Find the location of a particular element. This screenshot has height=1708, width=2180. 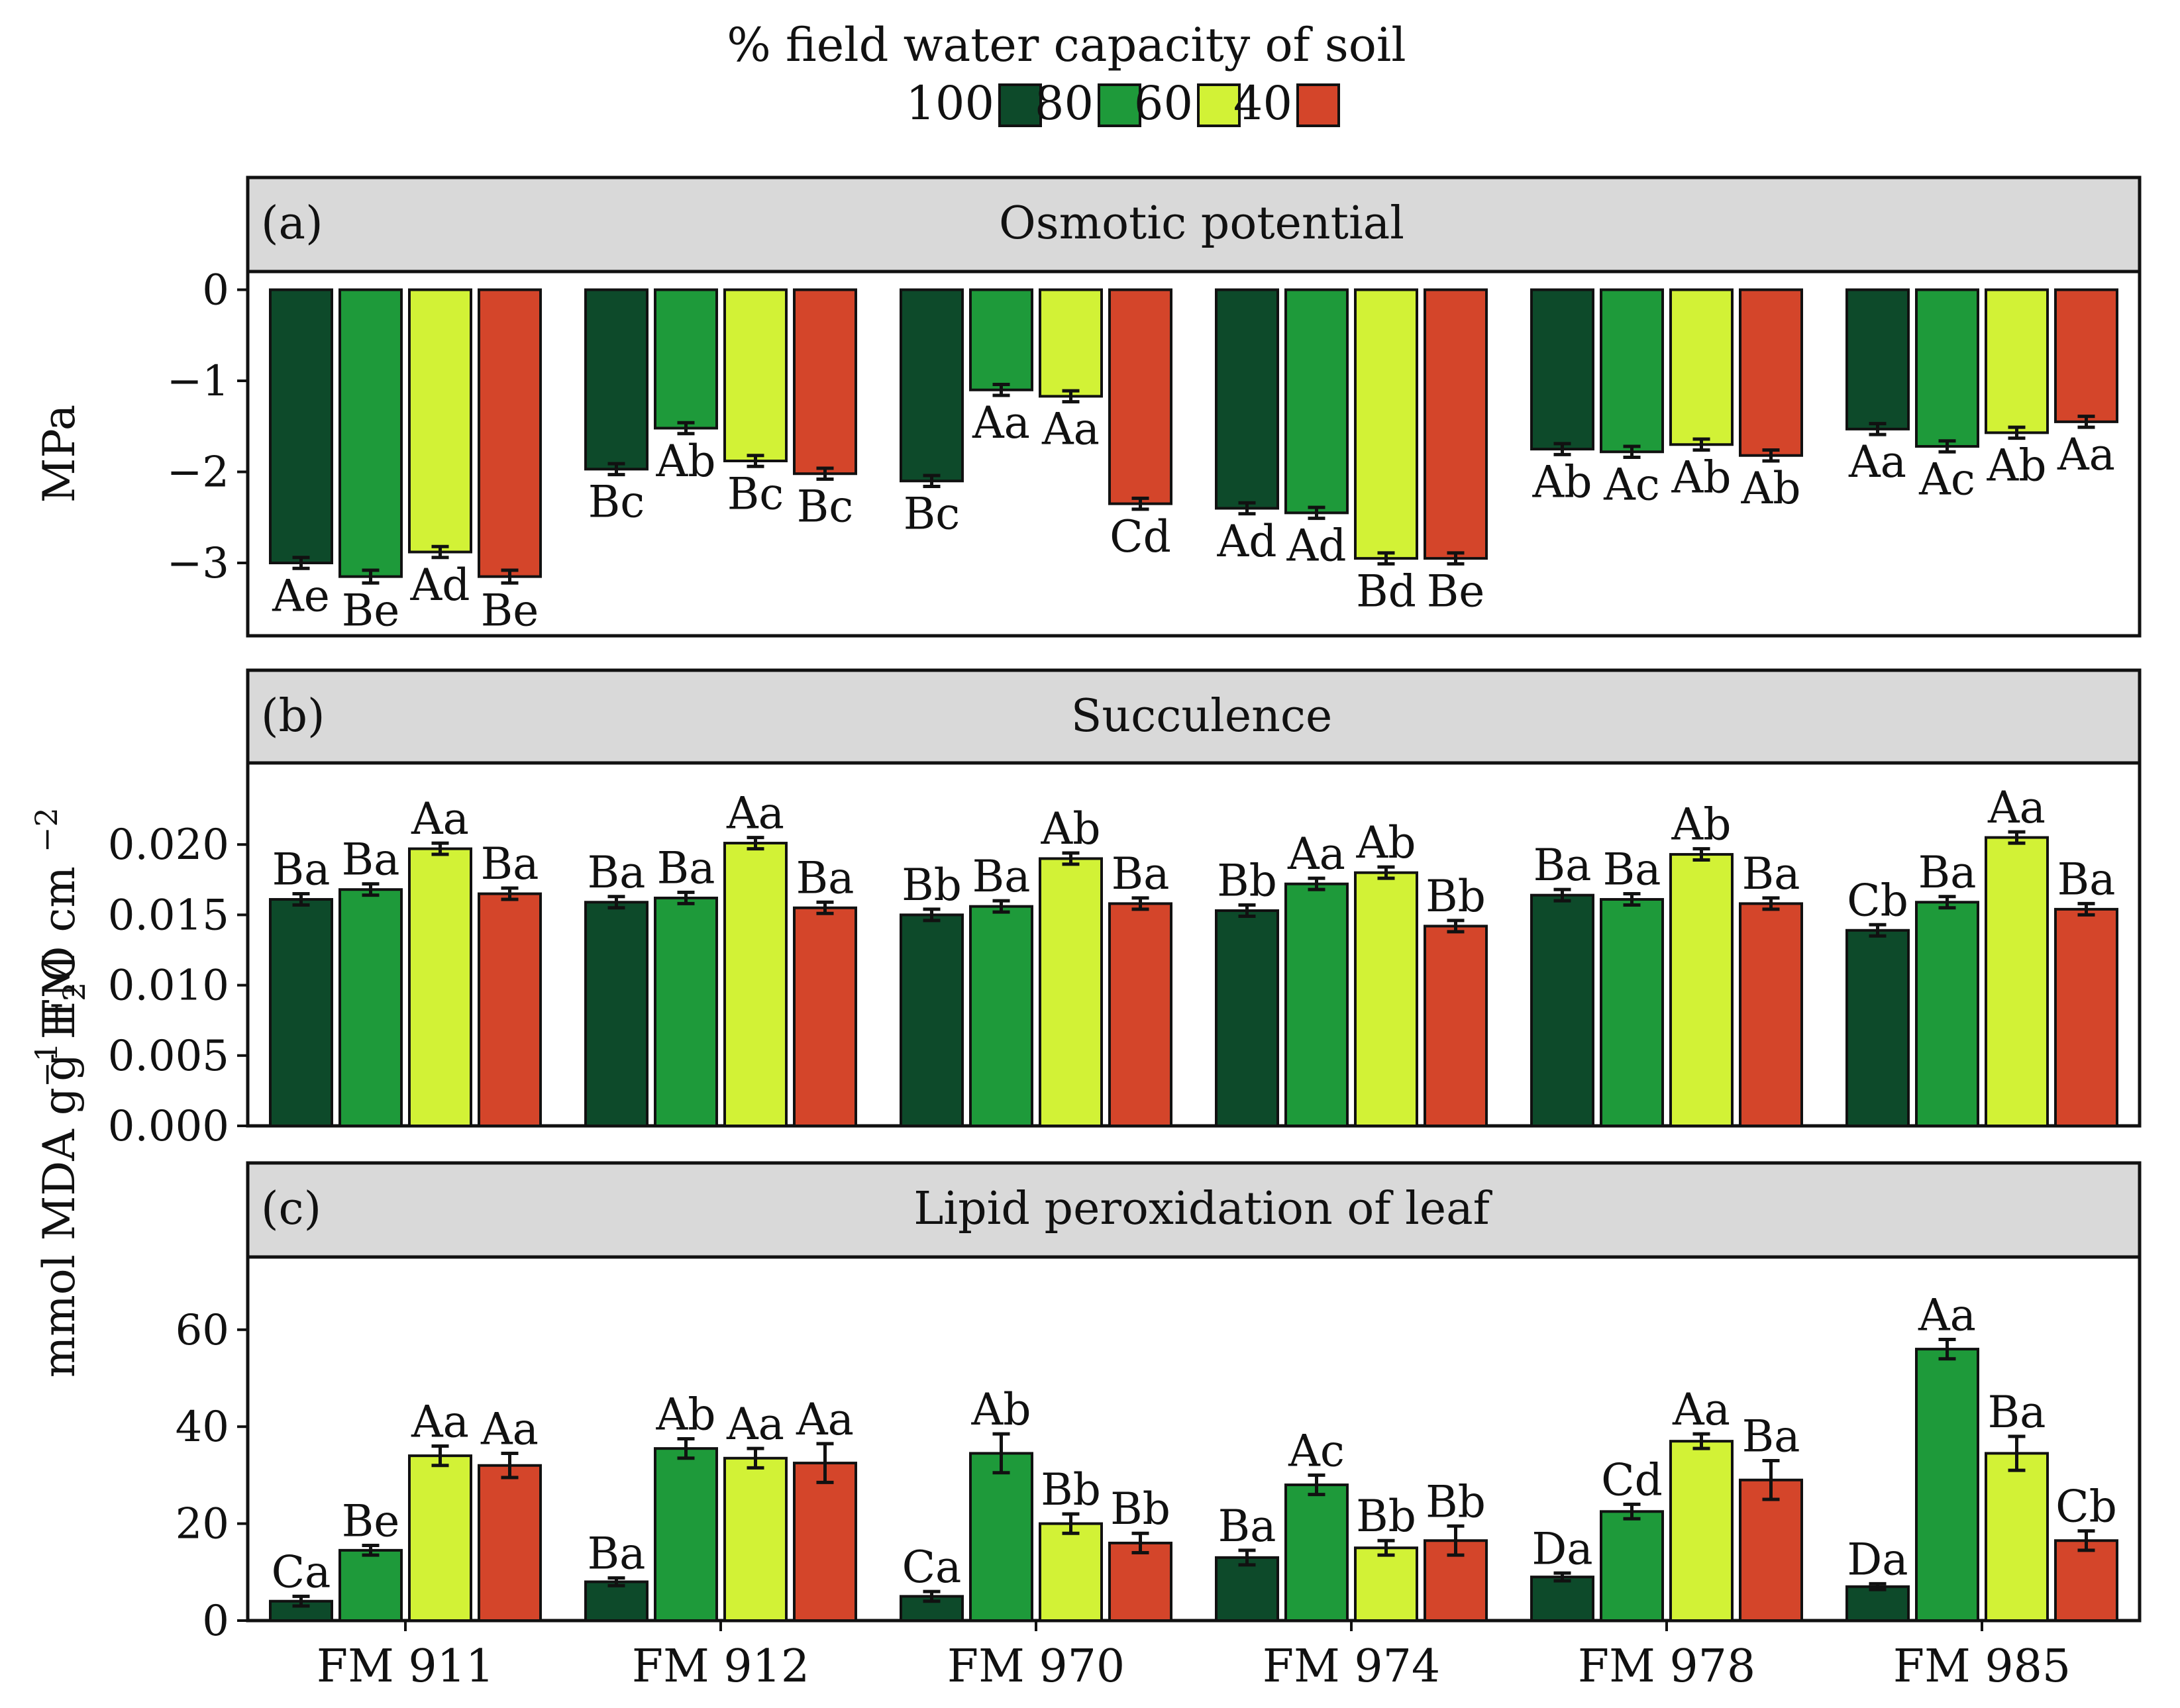

x-tick-label: FM 974 is located at coordinates (1351, 1666).